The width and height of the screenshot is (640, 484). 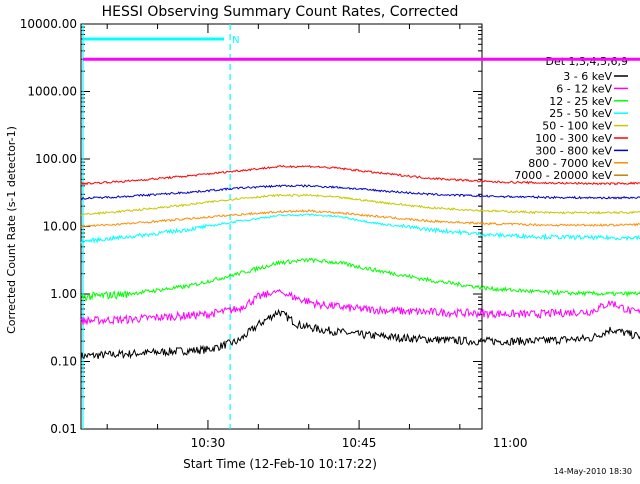 What do you see at coordinates (573, 150) in the screenshot?
I see `legend-entry-label: 300 - 800 keV` at bounding box center [573, 150].